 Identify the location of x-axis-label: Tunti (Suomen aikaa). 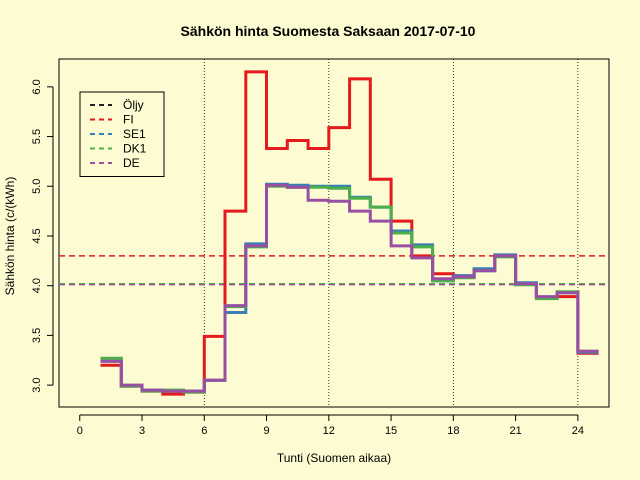
(334, 458).